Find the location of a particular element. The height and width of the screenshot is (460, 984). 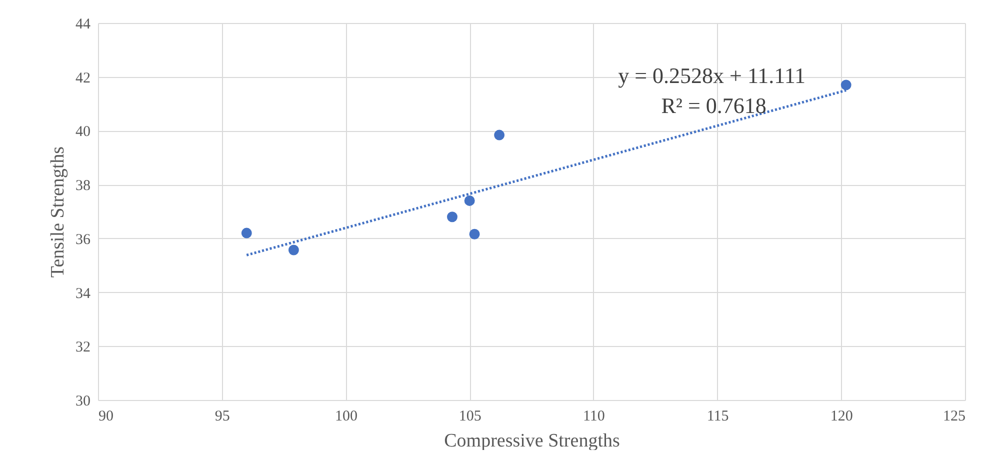

y-tick-label: 40 is located at coordinates (83, 132).